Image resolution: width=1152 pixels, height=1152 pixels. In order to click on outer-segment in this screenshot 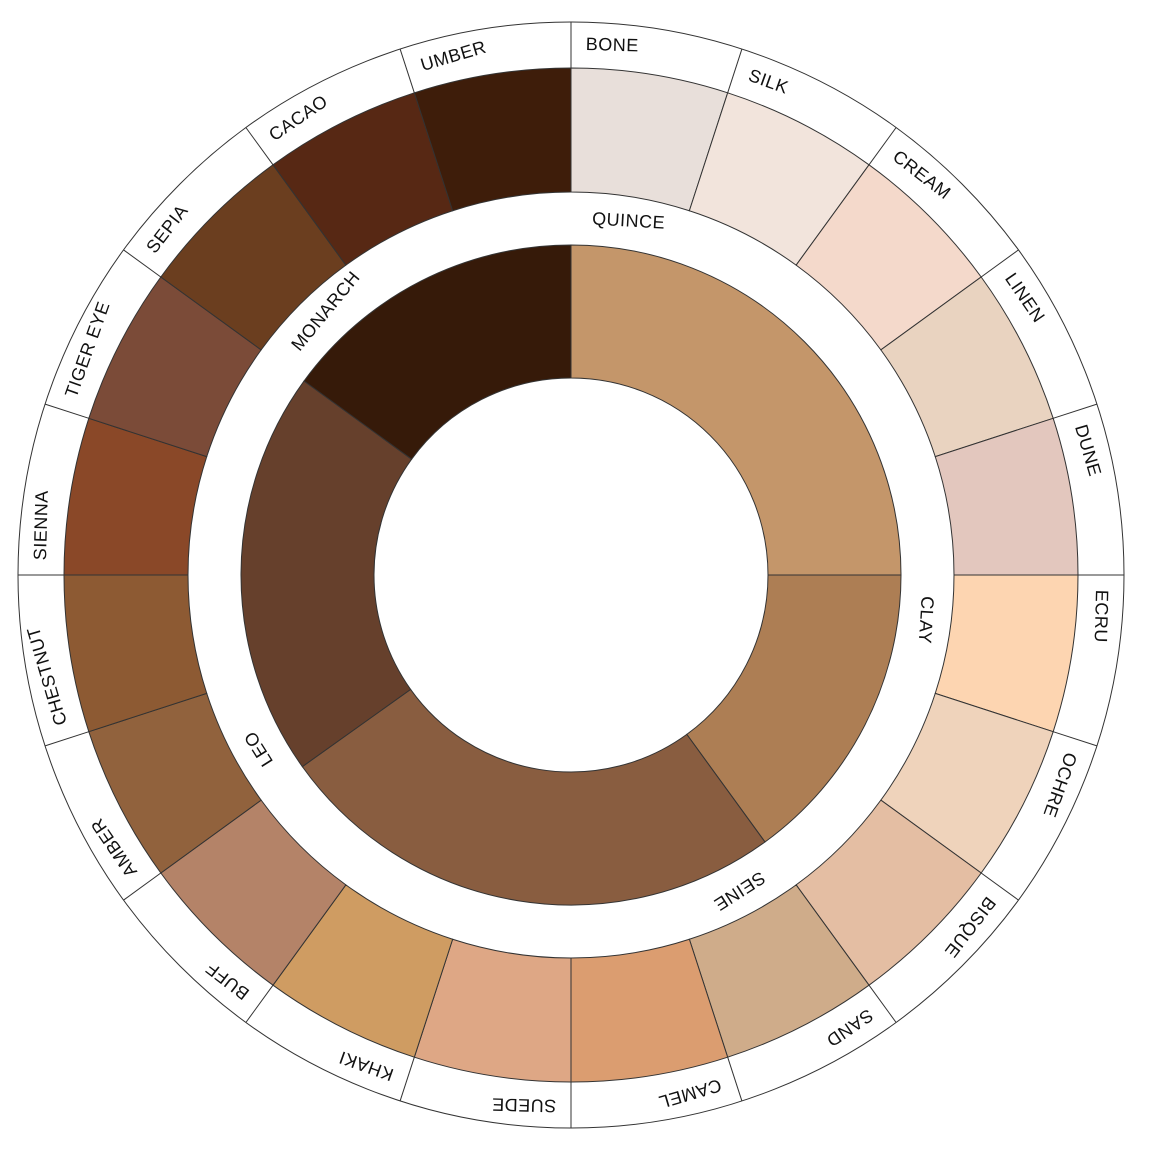, I will do `click(492, 139)`.